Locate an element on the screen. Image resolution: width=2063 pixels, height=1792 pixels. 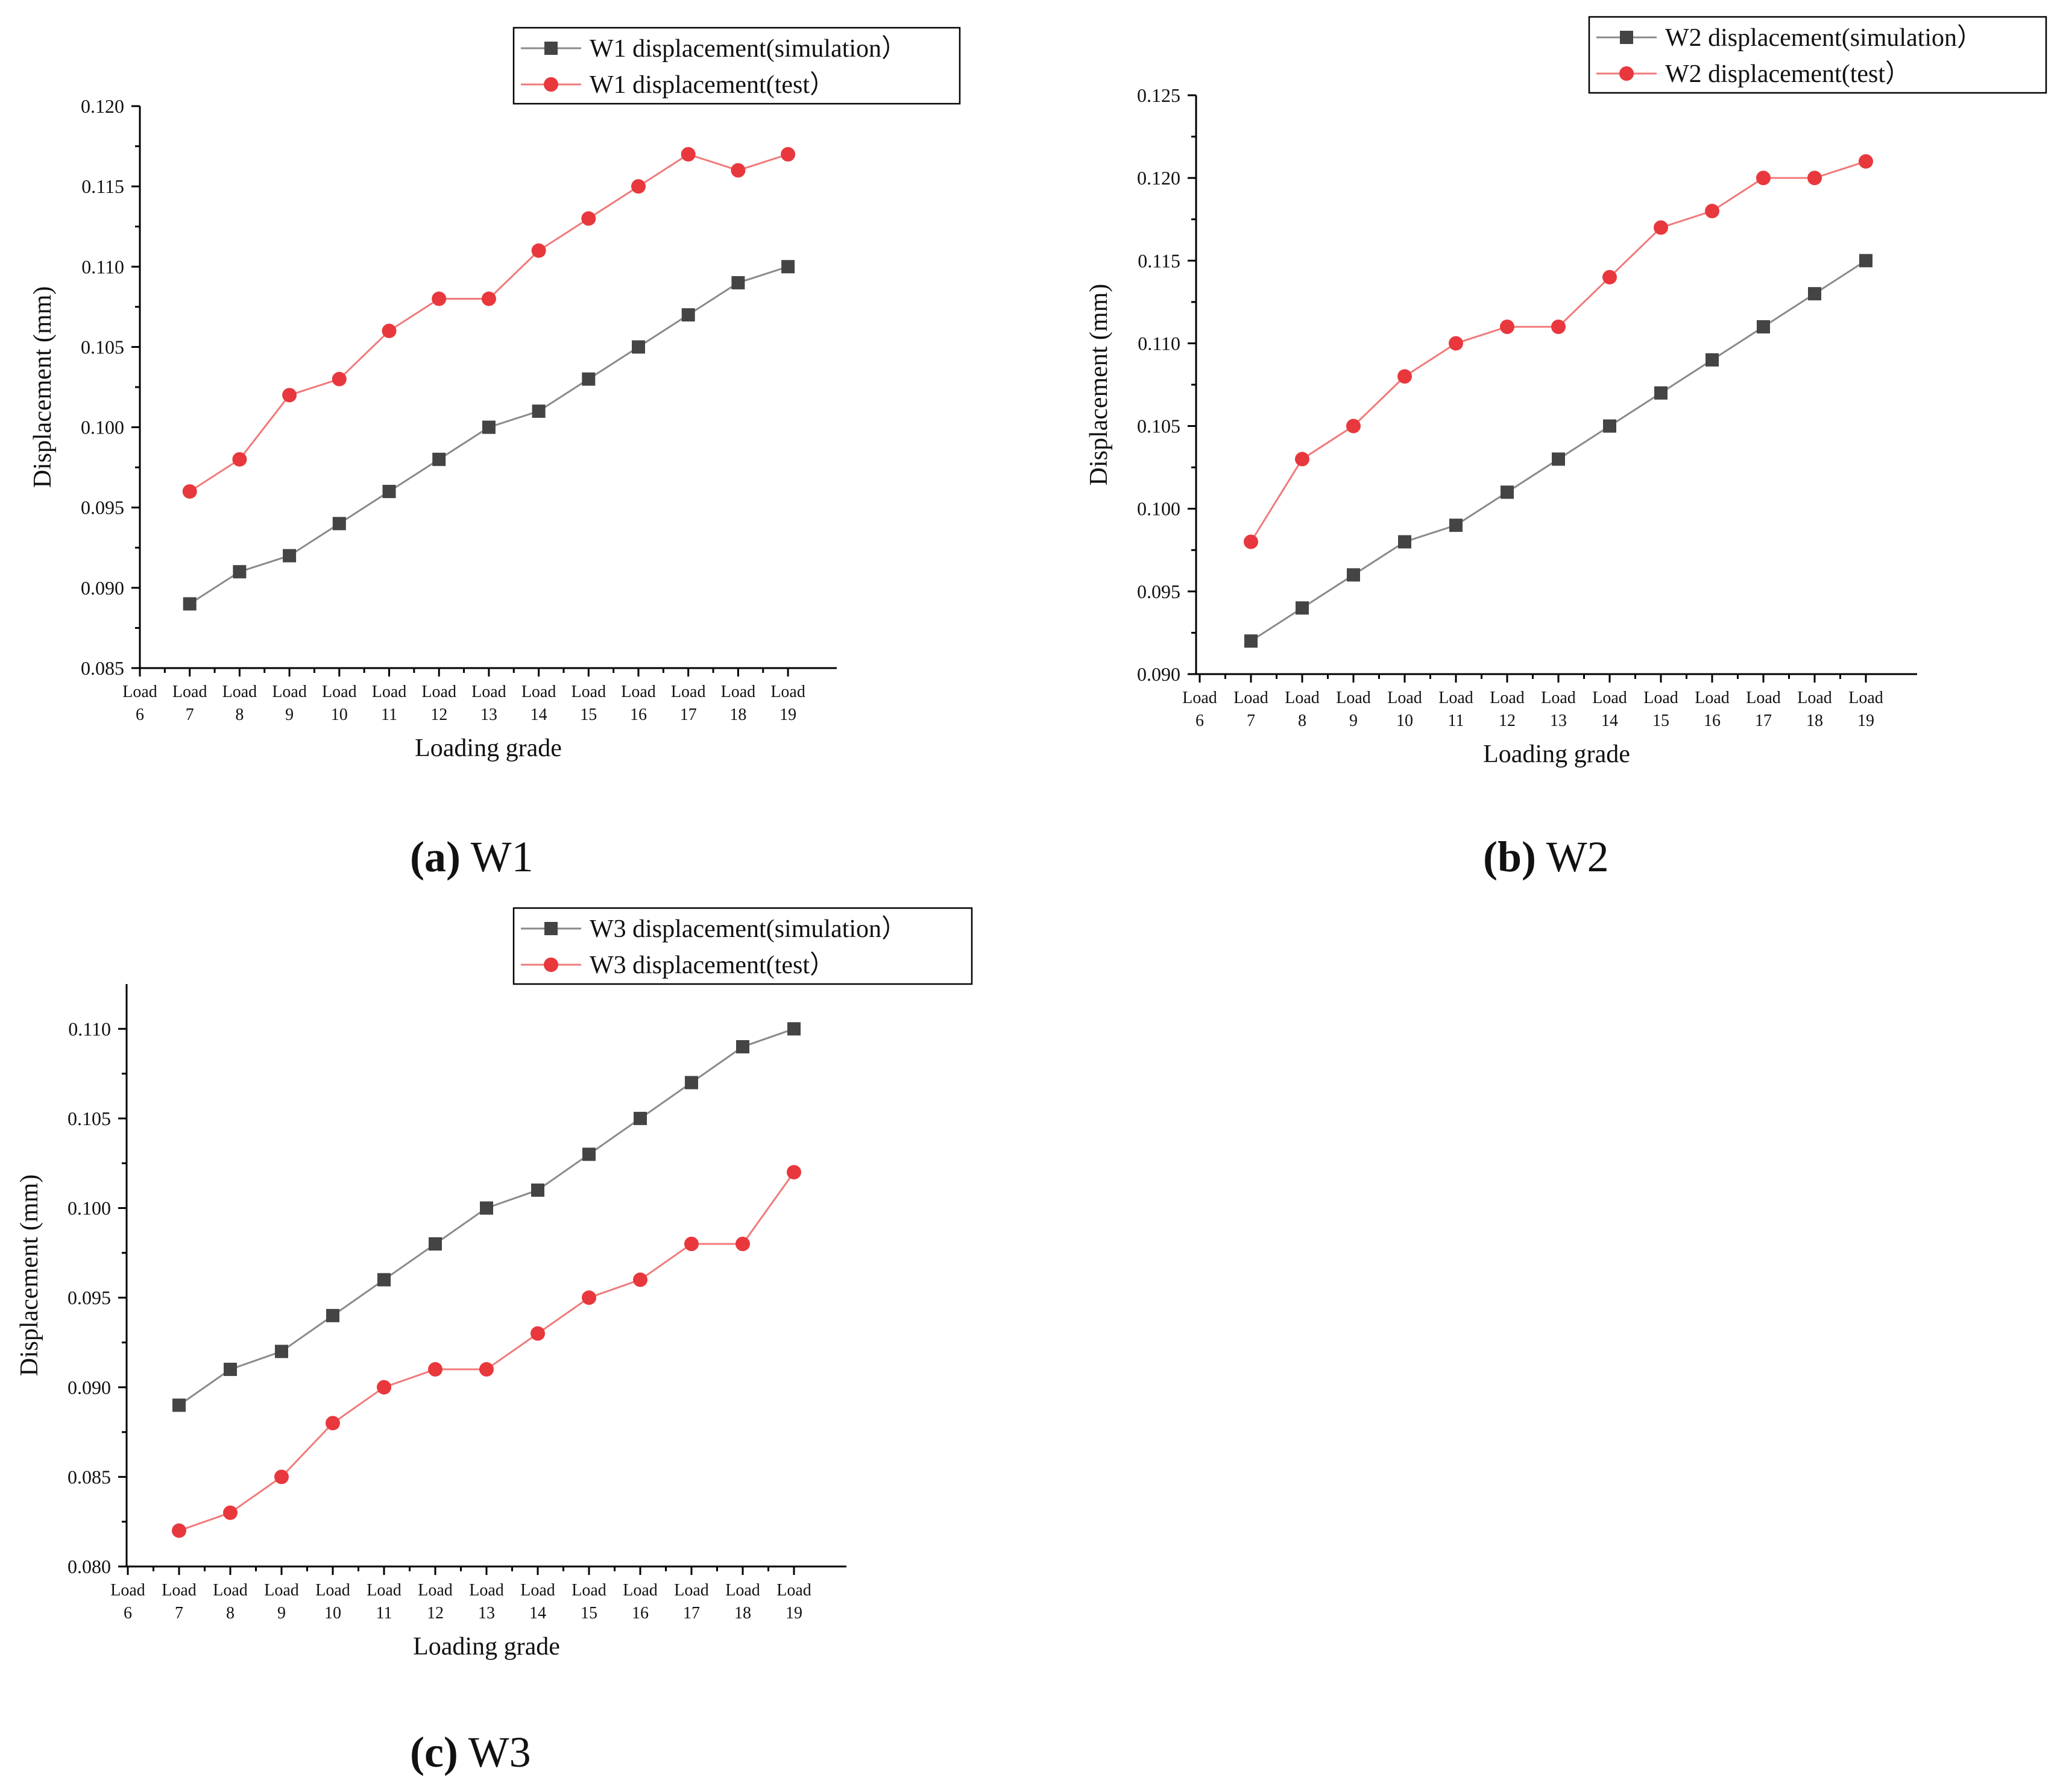
panel-caption-label: W3 is located at coordinates (494, 1752).